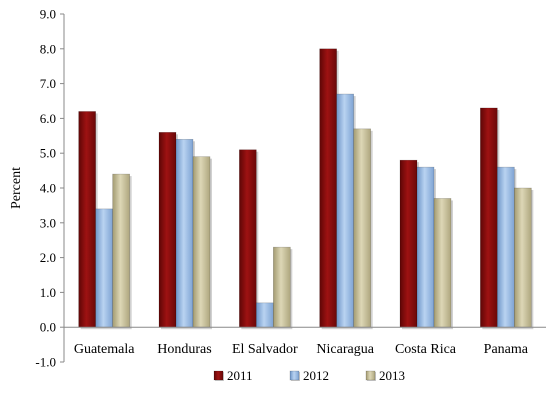 This screenshot has width=550, height=417. I want to click on legend-item: 2011, so click(233, 375).